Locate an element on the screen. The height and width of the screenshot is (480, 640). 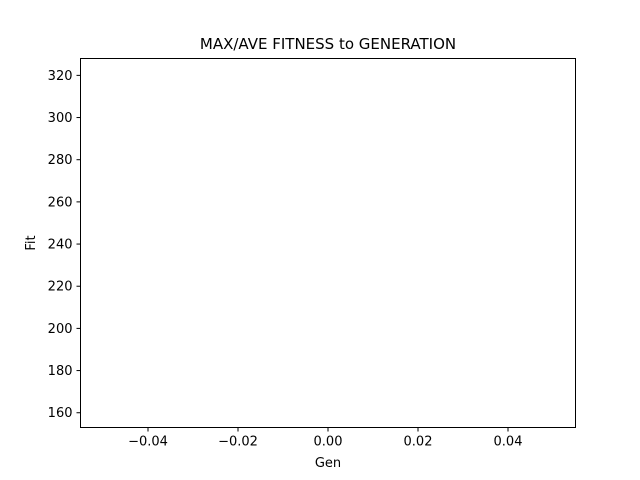
y-tick-label: 260 is located at coordinates (60, 202).